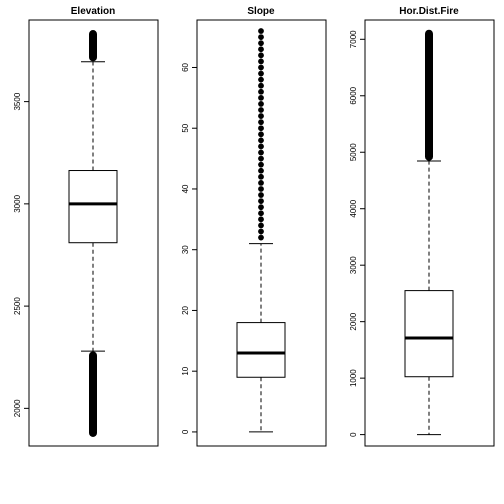 Image resolution: width=504 pixels, height=504 pixels. Describe the element at coordinates (357, 233) in the screenshot. I see `y-axis-hor-dist-fire: 0 1000 2000 3000 4000 5000 6000 7000` at that location.